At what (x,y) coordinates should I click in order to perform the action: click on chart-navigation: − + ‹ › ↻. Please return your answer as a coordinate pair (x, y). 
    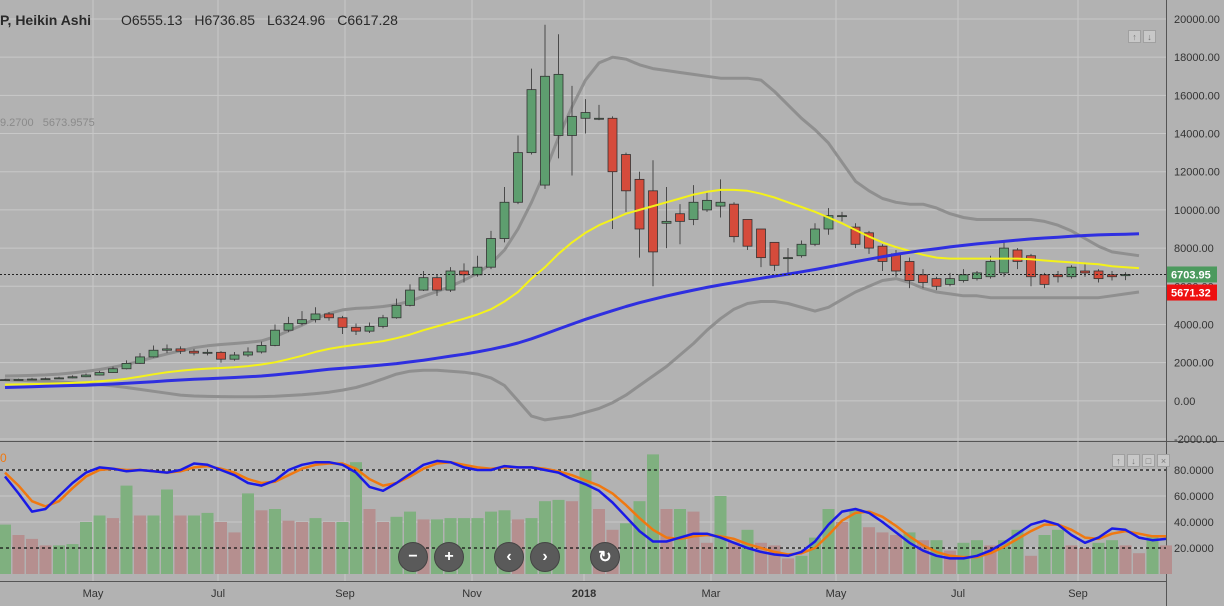
    Looking at the image, I should click on (509, 558).